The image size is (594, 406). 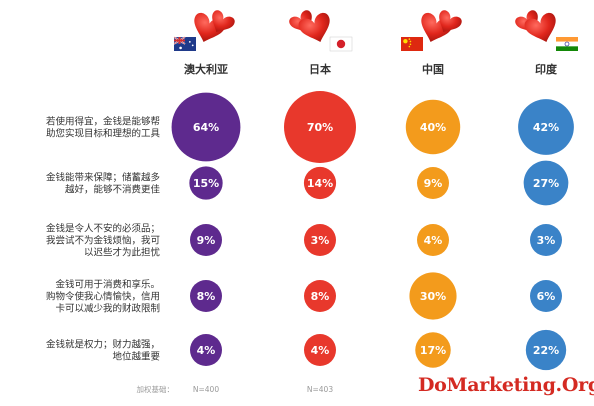 I want to click on row-label-line: 我尝试不为金钱烦恼，我可, so click(x=103, y=241).